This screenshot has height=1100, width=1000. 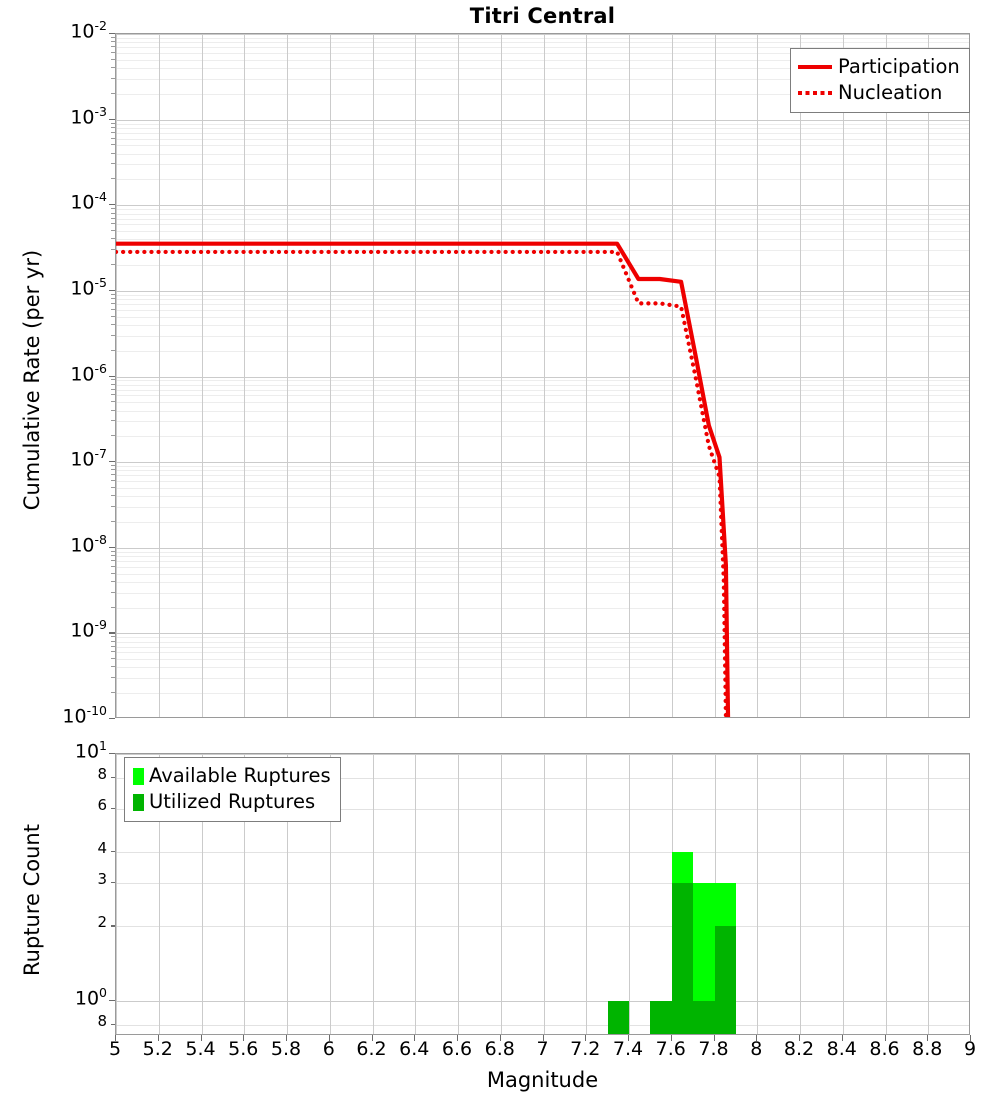 What do you see at coordinates (899, 67) in the screenshot?
I see `legend-label-participation: Participation` at bounding box center [899, 67].